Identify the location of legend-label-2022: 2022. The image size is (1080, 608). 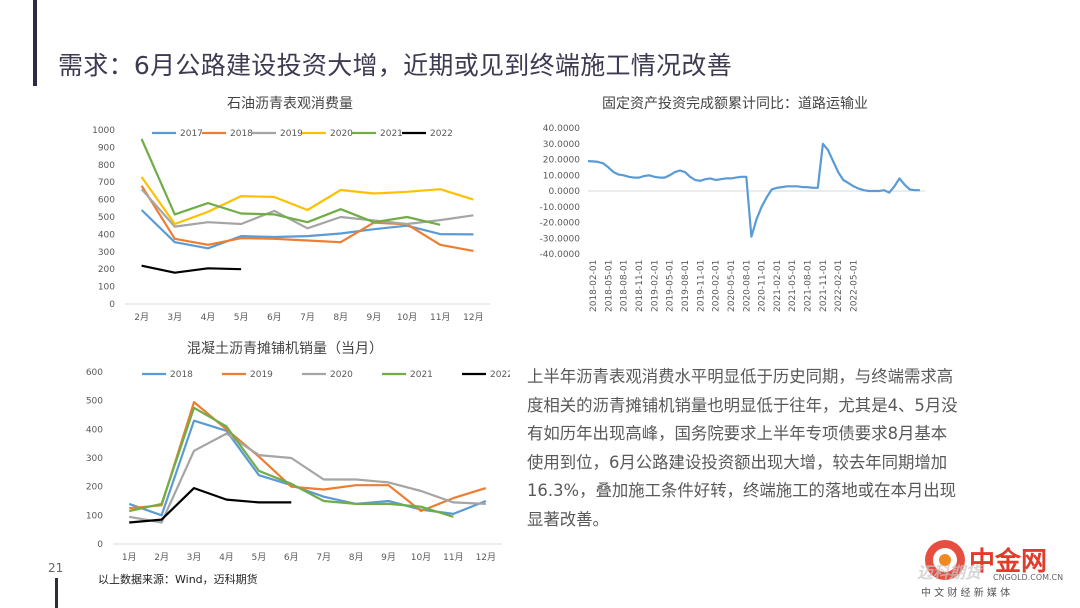
(441, 134).